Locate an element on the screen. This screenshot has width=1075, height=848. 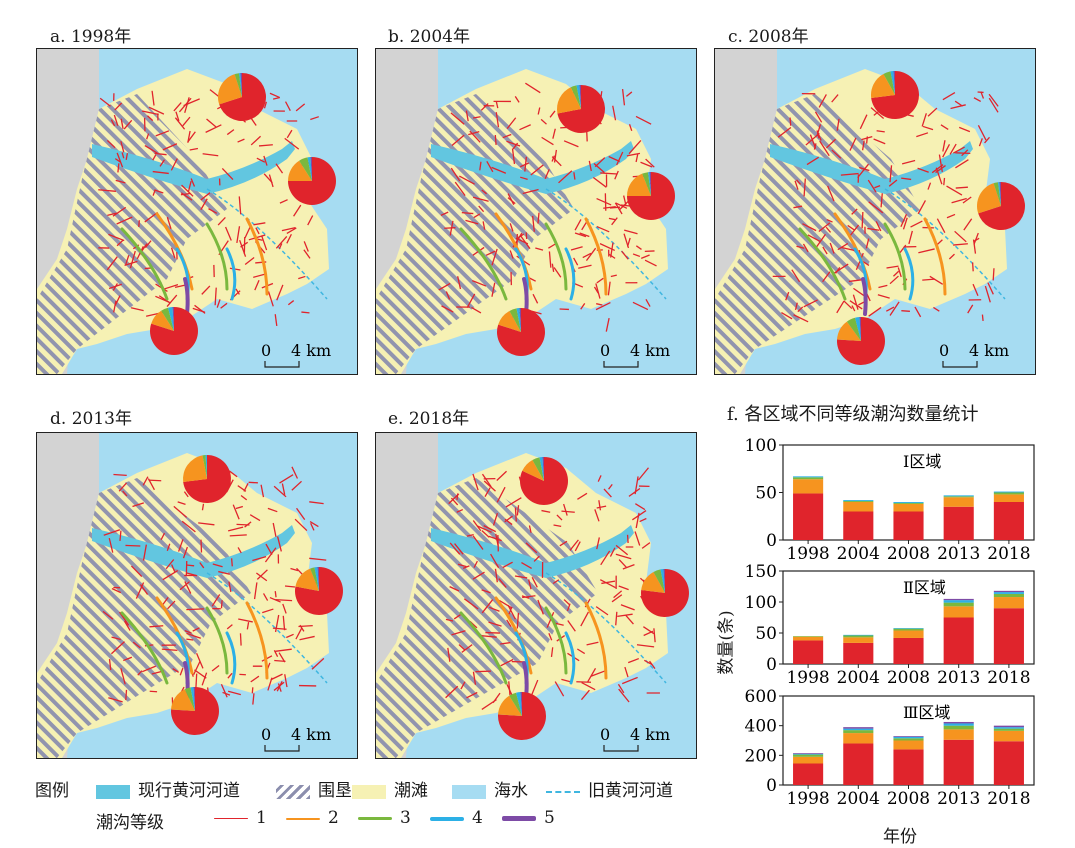
panel-title-b: b. 2004年 is located at coordinates (429, 37).